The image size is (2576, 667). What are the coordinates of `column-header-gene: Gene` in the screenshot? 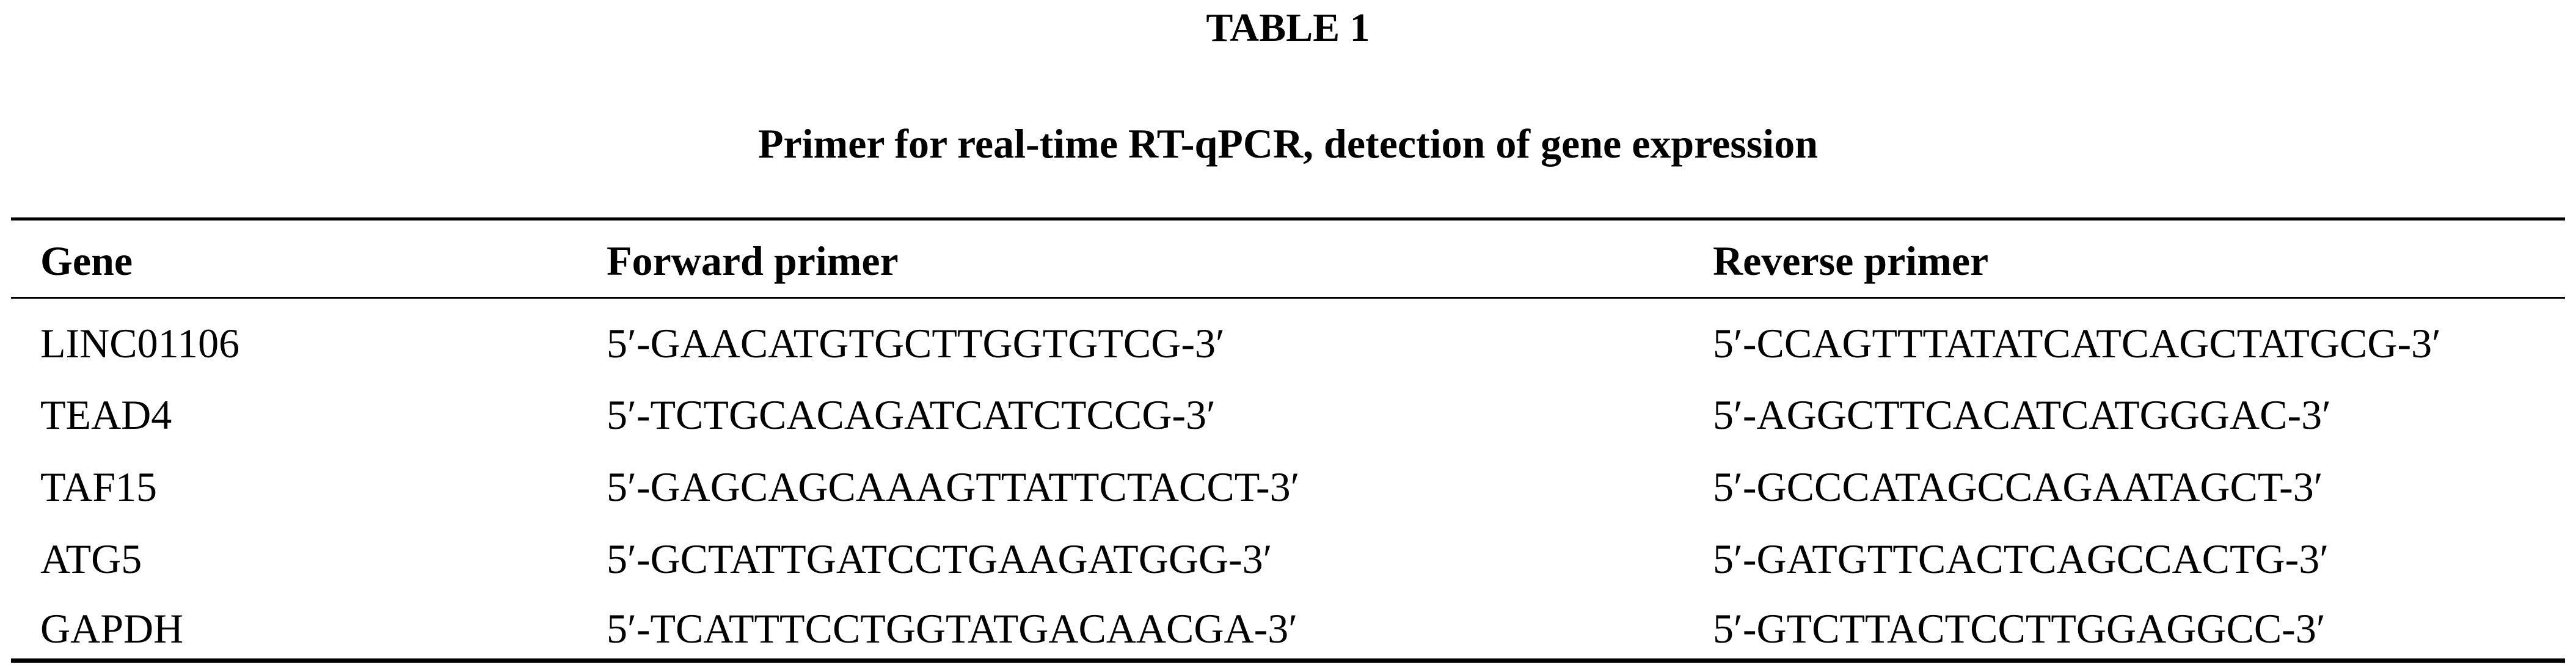 It's located at (87, 261).